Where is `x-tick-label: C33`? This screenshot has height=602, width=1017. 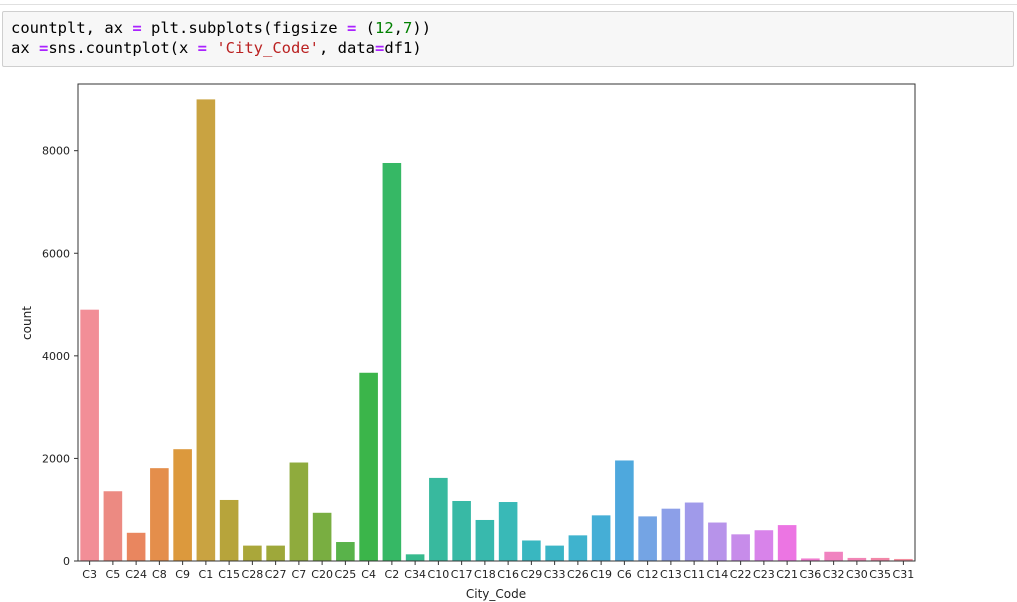
x-tick-label: C33 is located at coordinates (555, 574).